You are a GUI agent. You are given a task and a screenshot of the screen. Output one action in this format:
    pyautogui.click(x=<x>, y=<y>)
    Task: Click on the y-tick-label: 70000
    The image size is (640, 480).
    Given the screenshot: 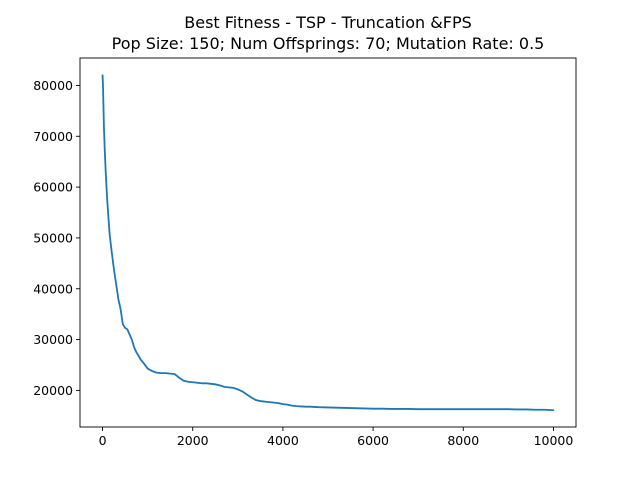 What is the action you would take?
    pyautogui.click(x=53, y=136)
    